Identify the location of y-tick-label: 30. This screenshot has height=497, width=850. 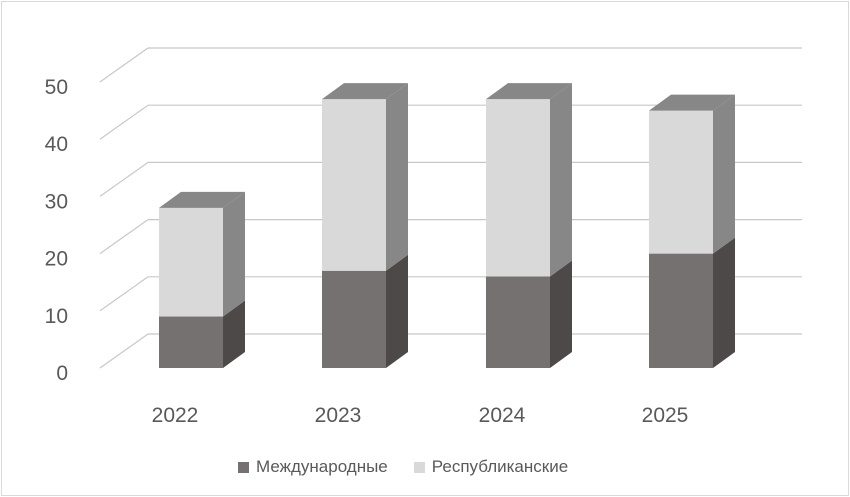
(56, 201).